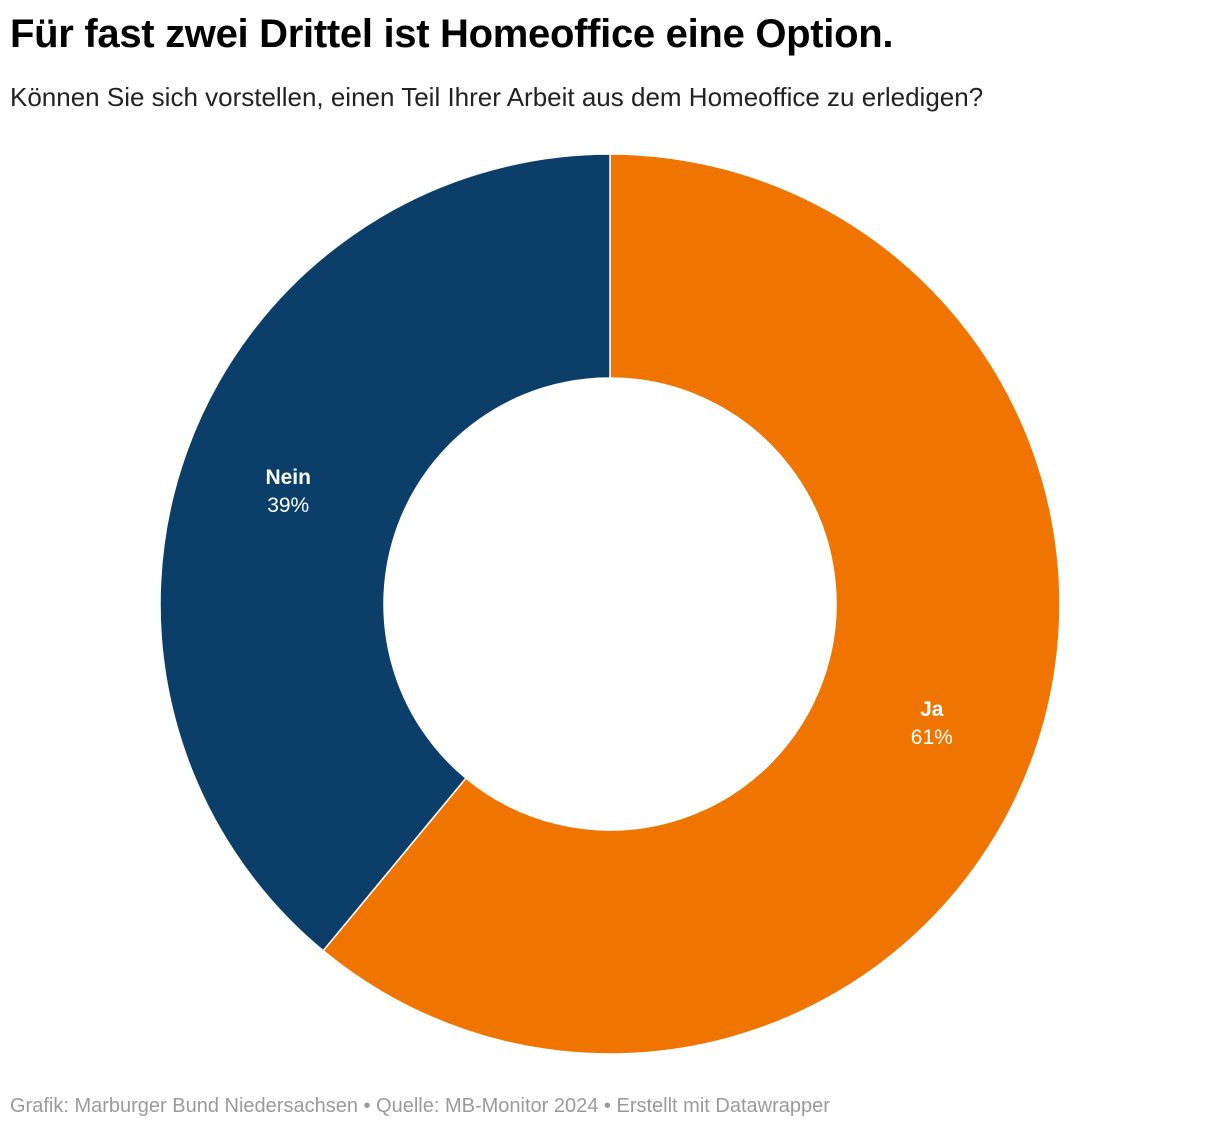 This screenshot has height=1130, width=1220. Describe the element at coordinates (288, 505) in the screenshot. I see `slice-label-nein-value: 39%` at that location.